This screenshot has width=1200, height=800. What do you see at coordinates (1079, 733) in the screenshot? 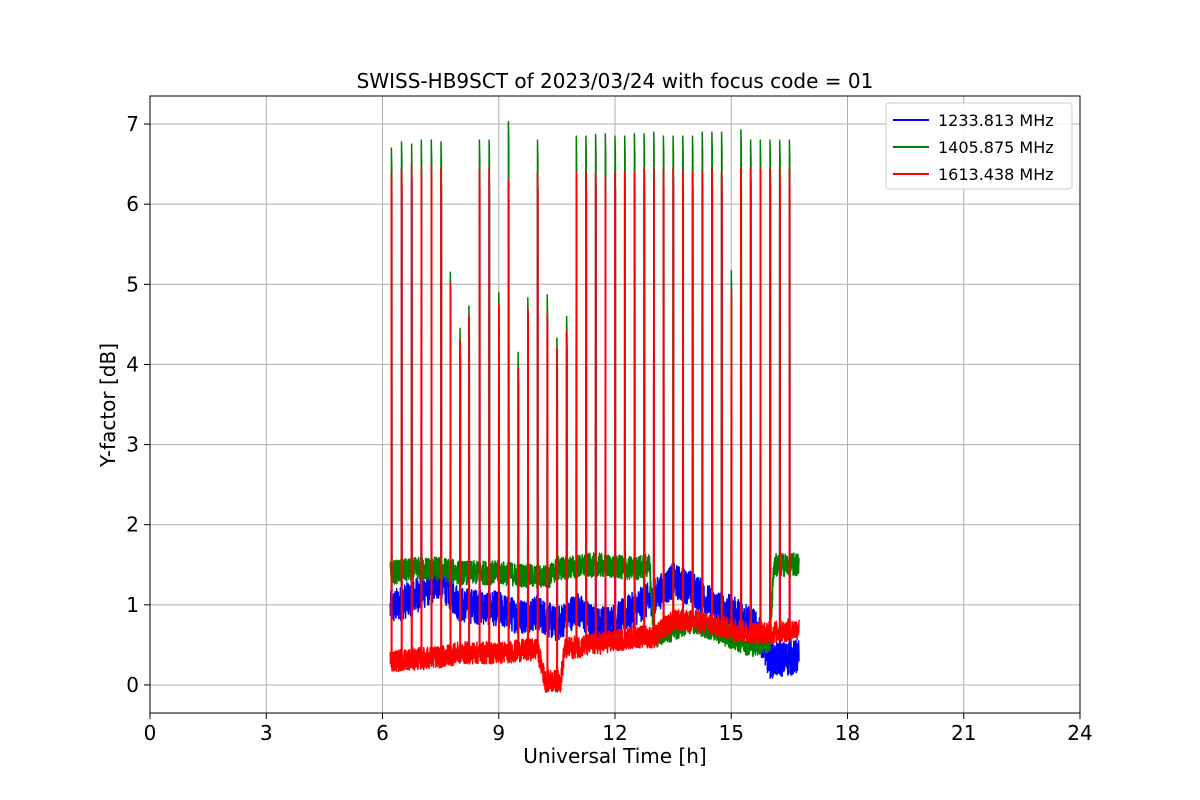
I see `x-tick-label: 24` at bounding box center [1079, 733].